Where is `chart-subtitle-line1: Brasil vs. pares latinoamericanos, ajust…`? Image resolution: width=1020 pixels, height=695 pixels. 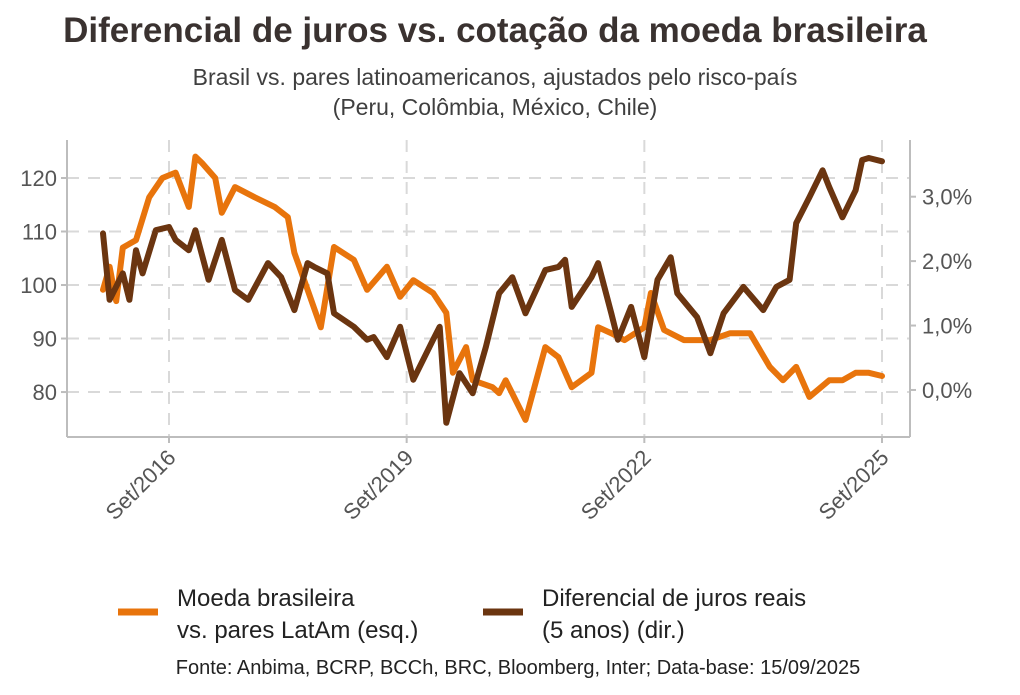 chart-subtitle-line1: Brasil vs. pares latinoamericanos, ajust… is located at coordinates (495, 77).